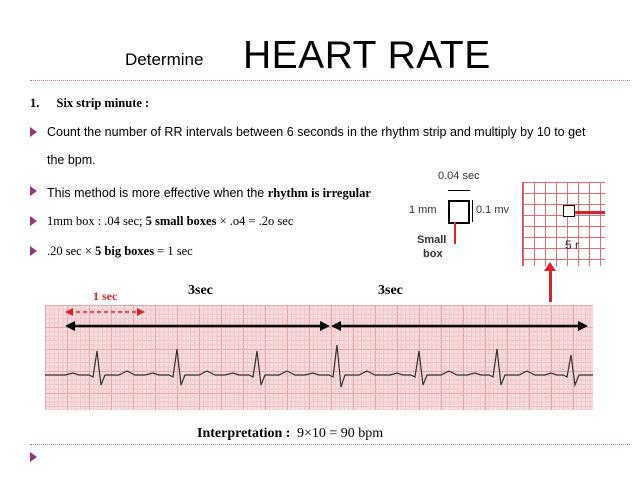 This screenshot has height=479, width=638. Describe the element at coordinates (569, 211) in the screenshot. I see `small-box-marker` at that location.